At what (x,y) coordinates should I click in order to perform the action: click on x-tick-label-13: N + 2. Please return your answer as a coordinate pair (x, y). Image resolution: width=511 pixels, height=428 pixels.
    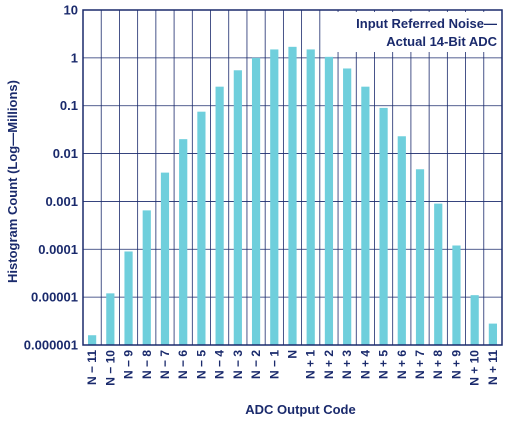
    Looking at the image, I should click on (329, 364).